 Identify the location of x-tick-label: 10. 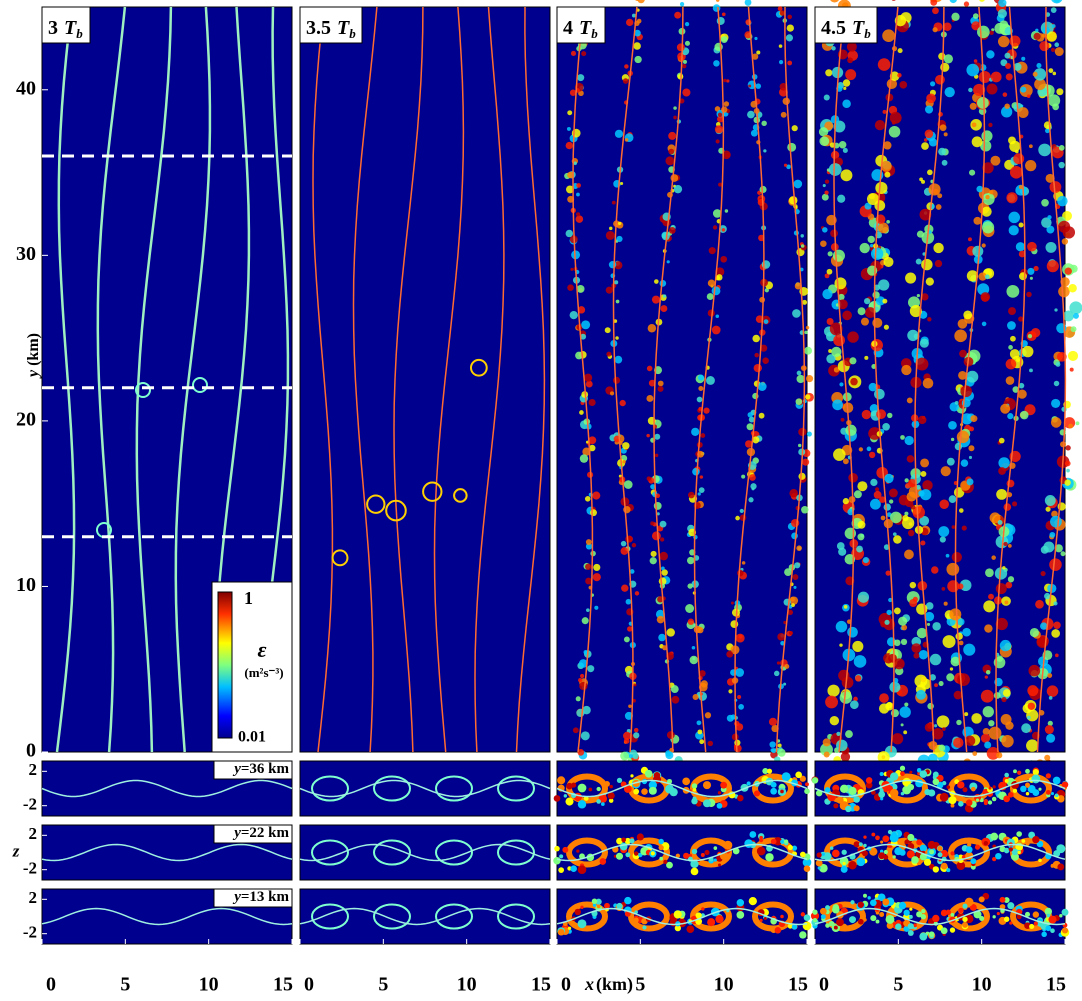
(724, 985).